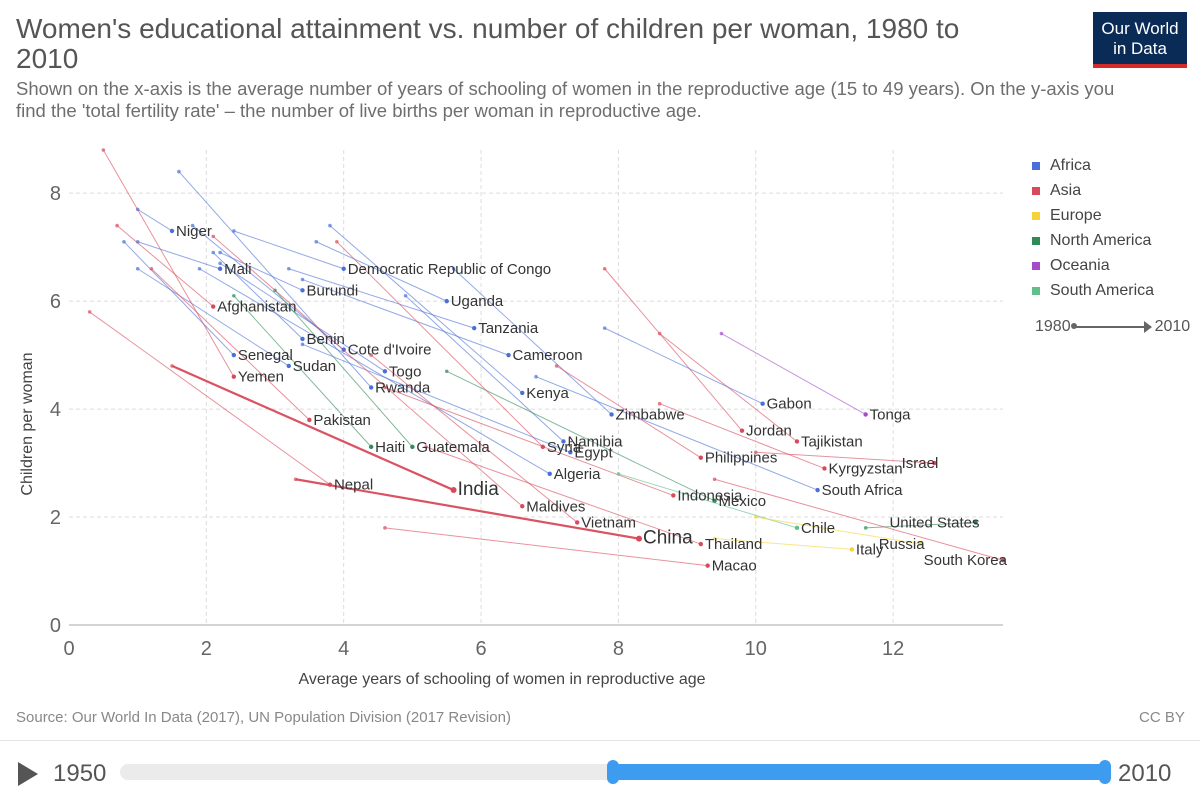  I want to click on country-label-cameroon: Cameroon, so click(548, 355).